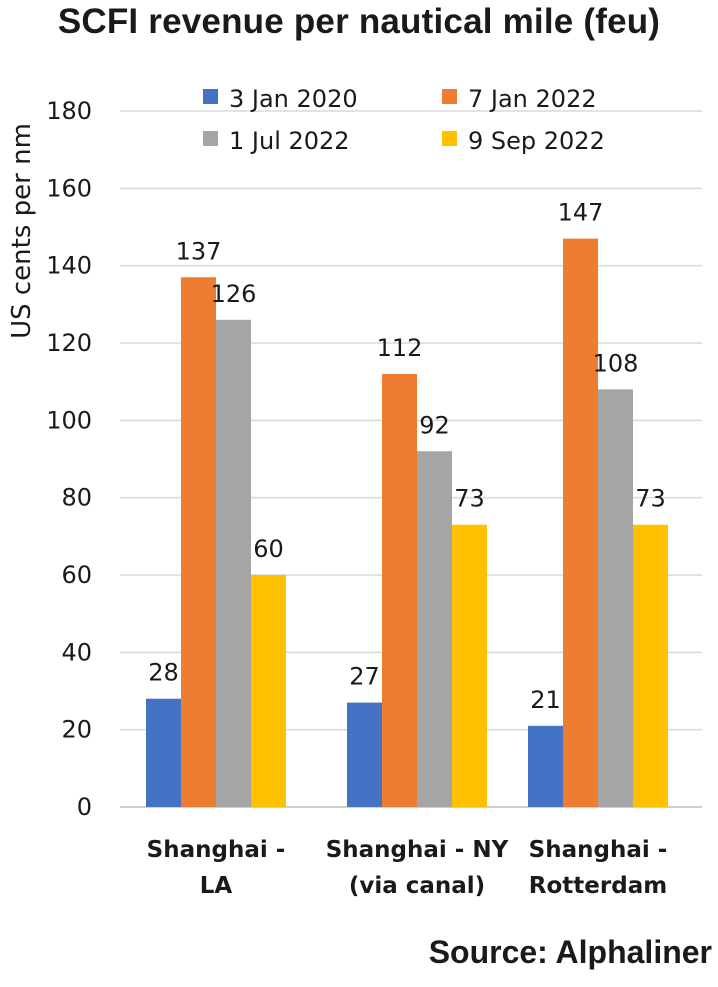 Image resolution: width=718 pixels, height=987 pixels. What do you see at coordinates (268, 549) in the screenshot?
I see `data-label: 60` at bounding box center [268, 549].